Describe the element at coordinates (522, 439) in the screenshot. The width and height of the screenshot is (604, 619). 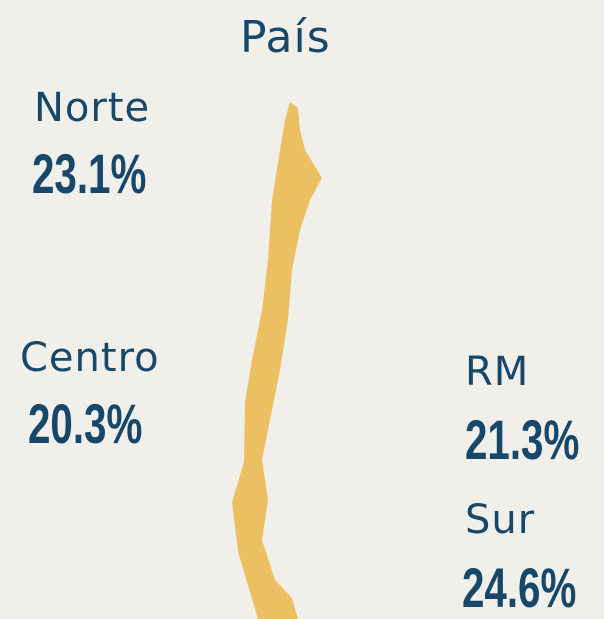
I see `region-value: 21.3%` at that location.